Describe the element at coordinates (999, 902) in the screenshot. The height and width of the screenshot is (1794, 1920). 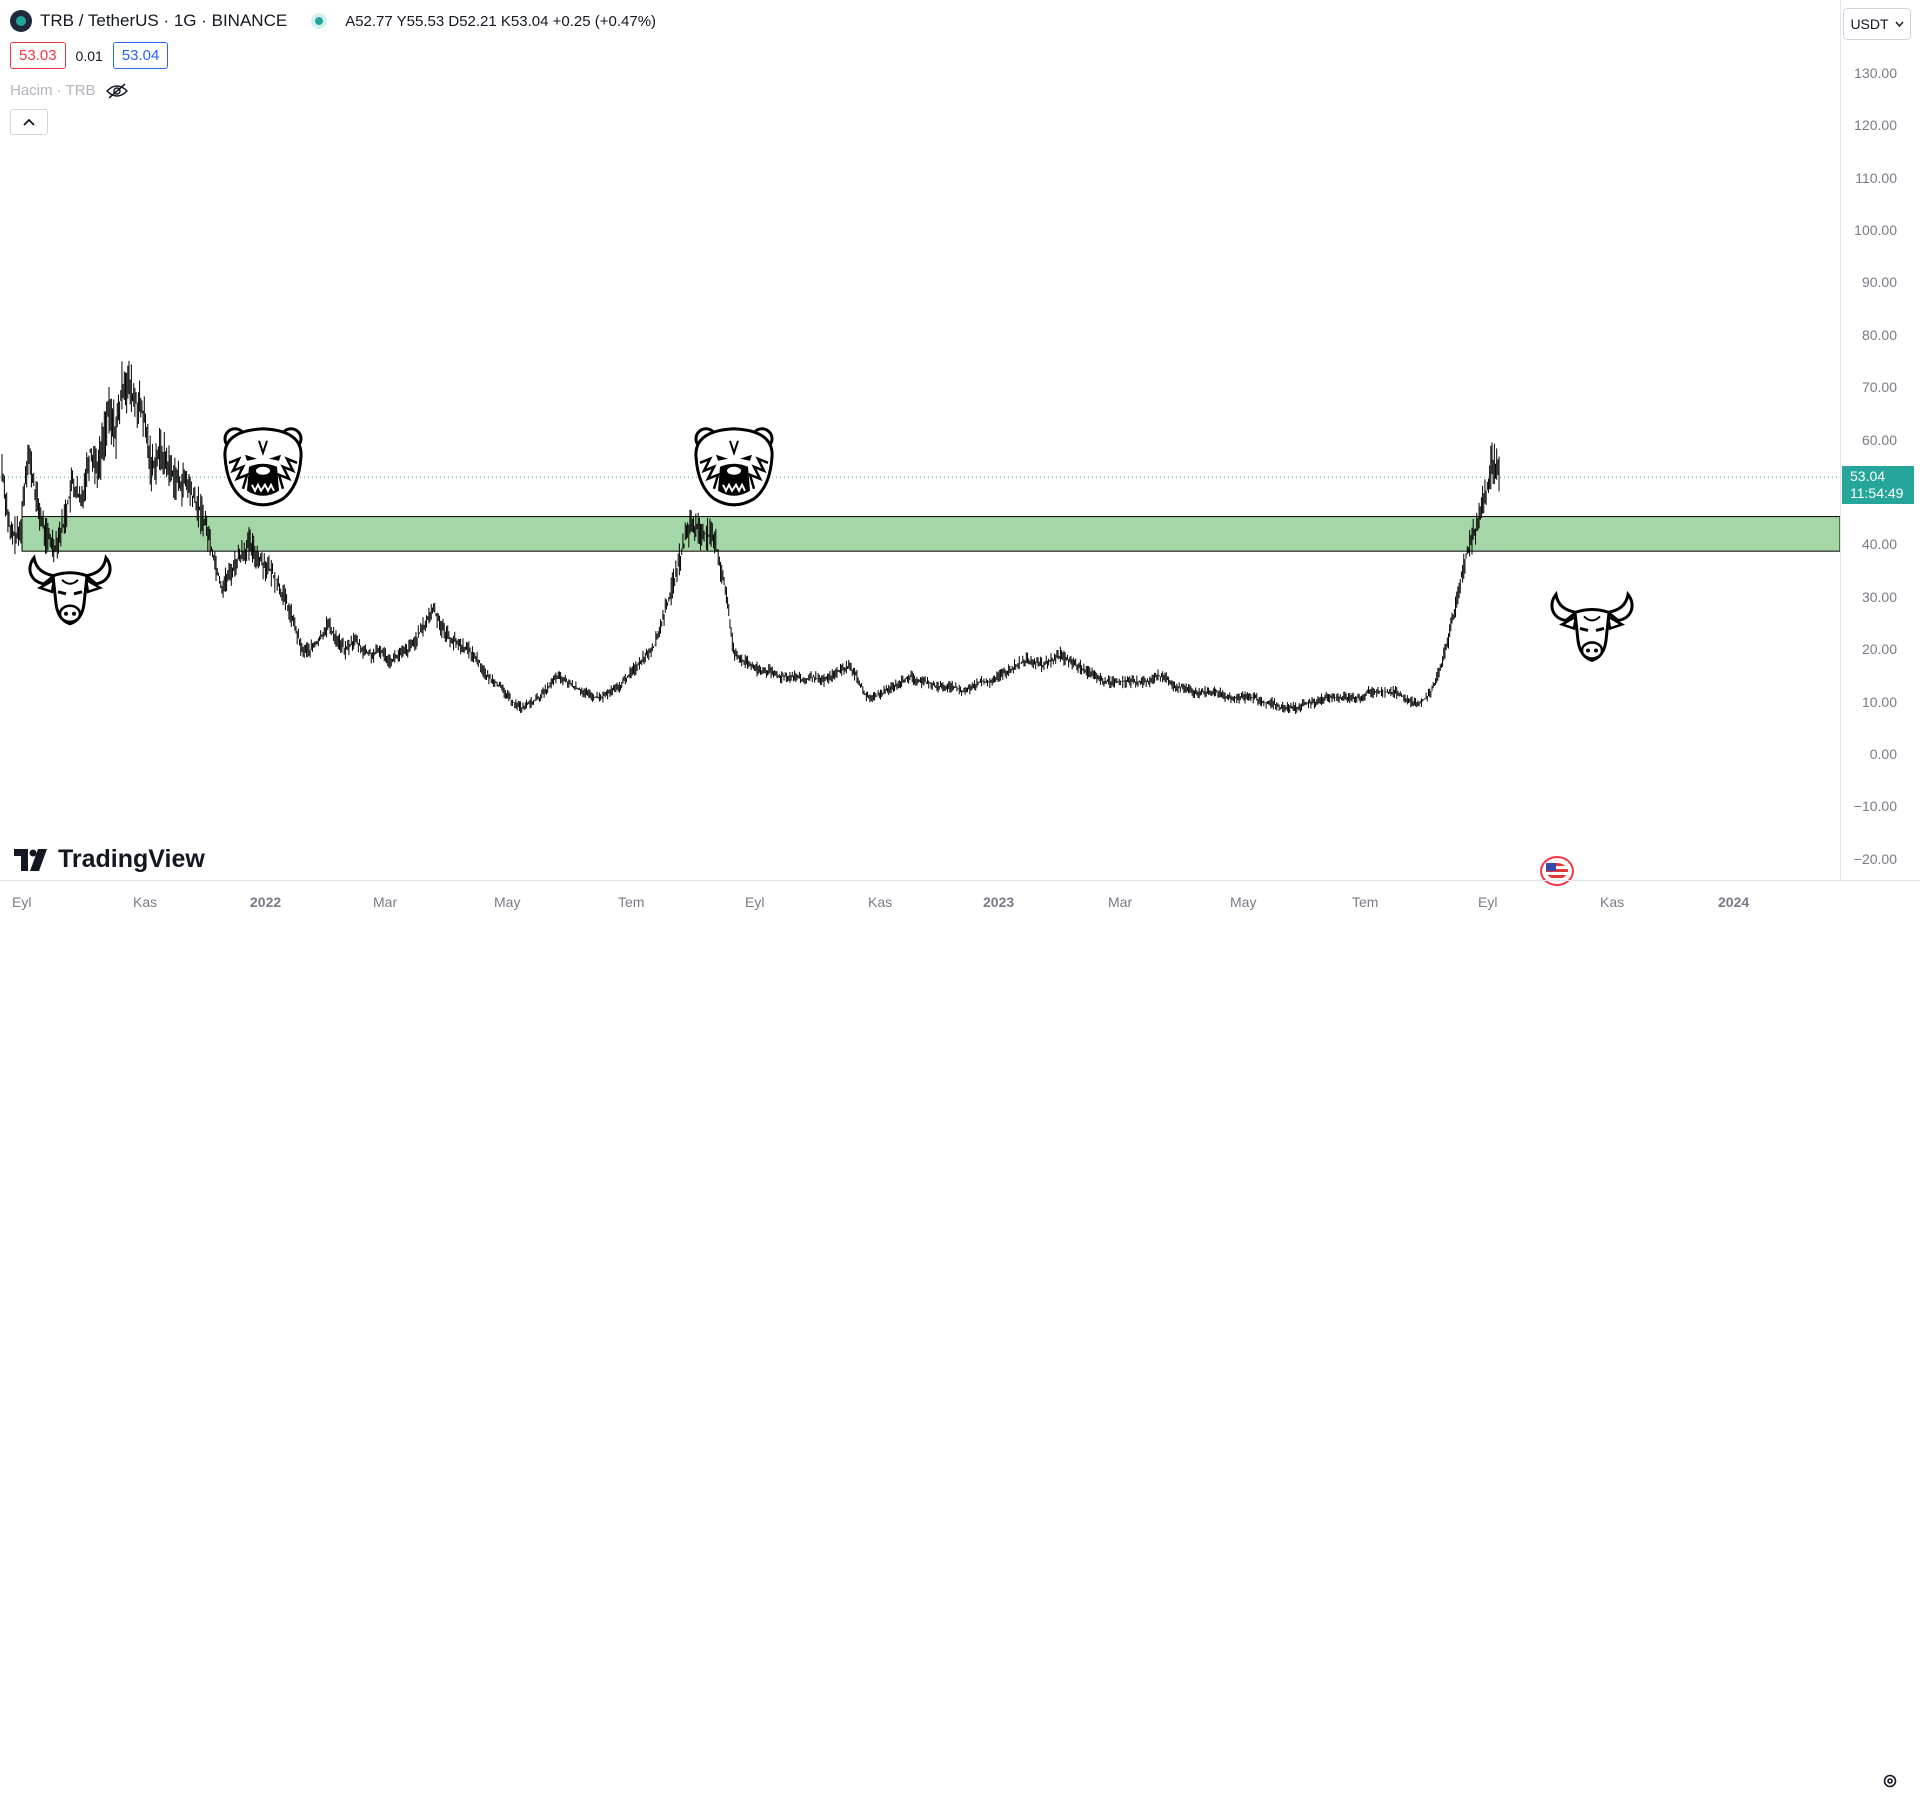
I see `time-tick-label: 2023` at that location.